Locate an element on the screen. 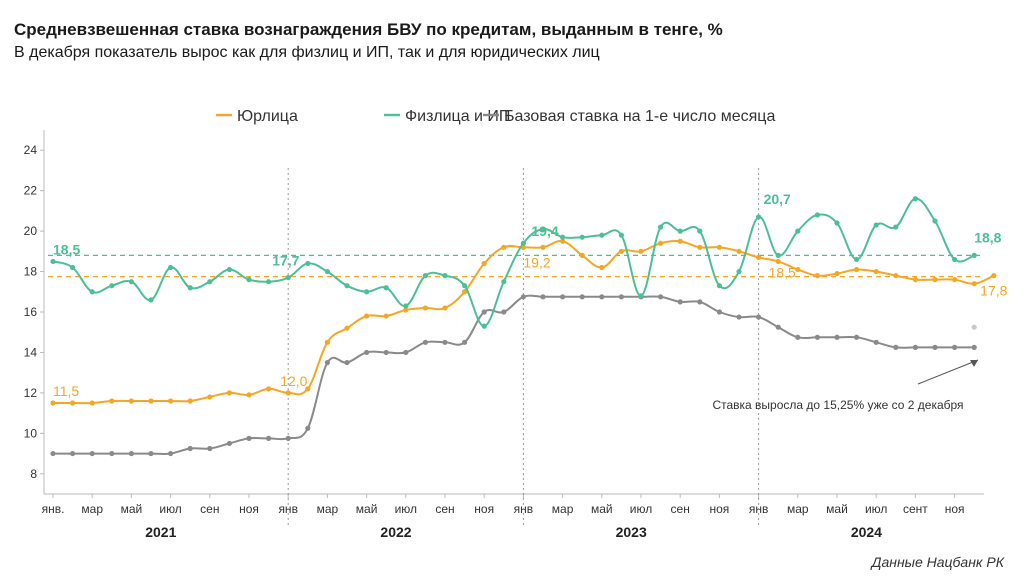 This screenshot has width=1024, height=576. year-label: 2023 is located at coordinates (631, 532).